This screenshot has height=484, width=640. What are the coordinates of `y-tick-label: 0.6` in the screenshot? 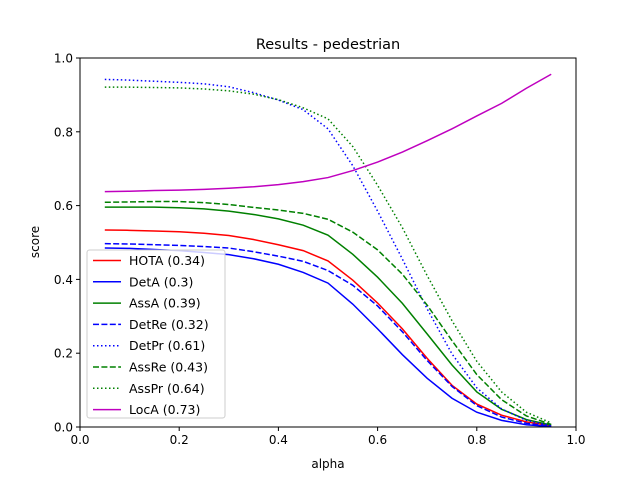 It's located at (63, 206).